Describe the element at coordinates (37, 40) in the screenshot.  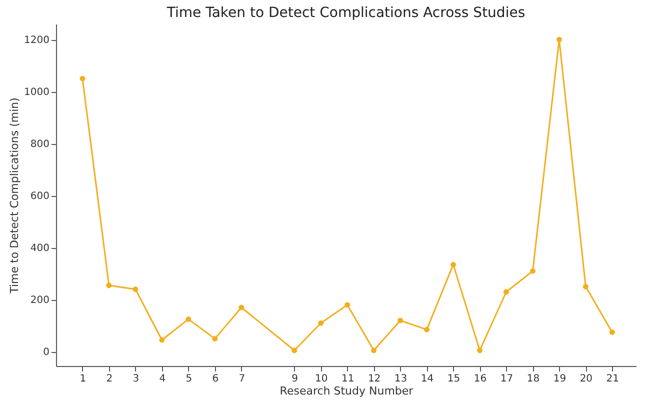
I see `y-tick-label: 1200` at that location.